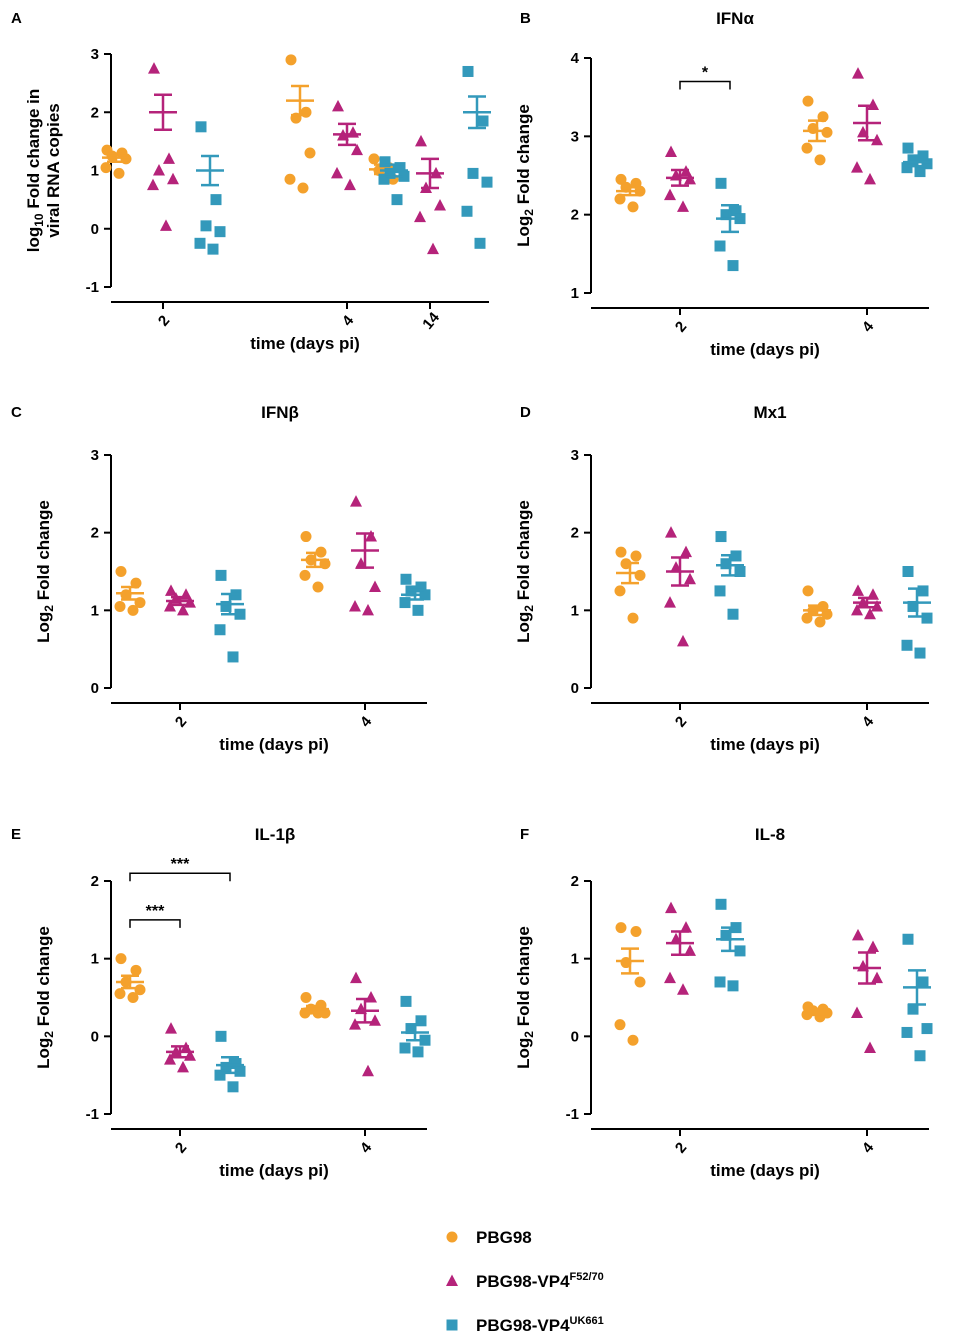 The width and height of the screenshot is (957, 1339). What do you see at coordinates (431, 321) in the screenshot?
I see `x-tick-label: 14` at bounding box center [431, 321].